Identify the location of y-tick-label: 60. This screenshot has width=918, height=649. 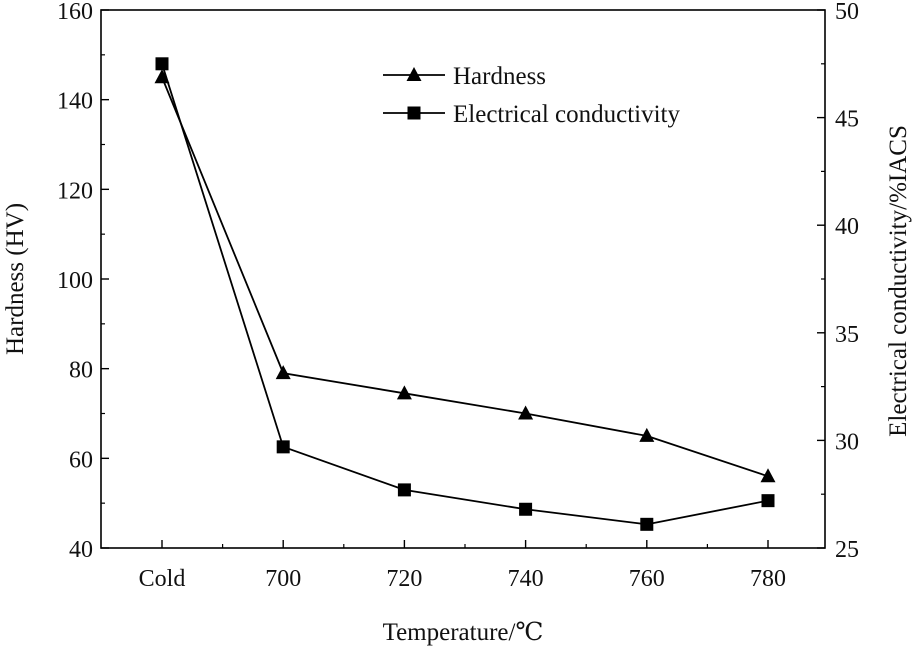
(81, 460).